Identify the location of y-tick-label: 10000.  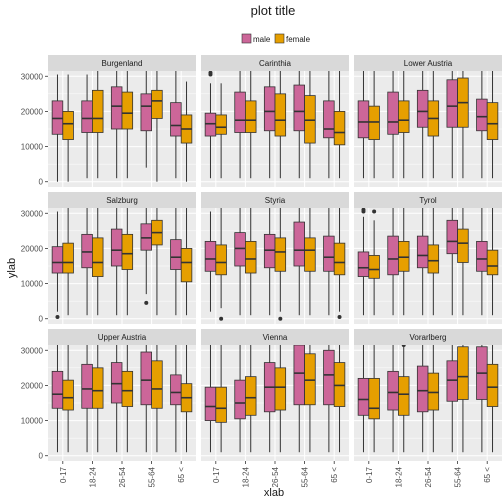
(32, 147).